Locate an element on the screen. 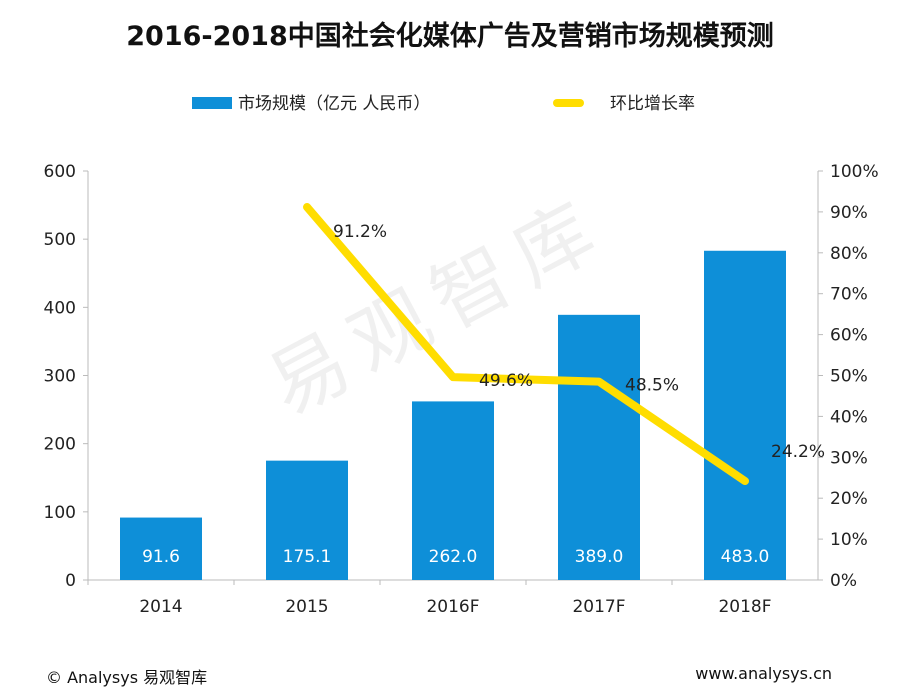 This screenshot has height=692, width=900. bar-2016F is located at coordinates (453, 490).